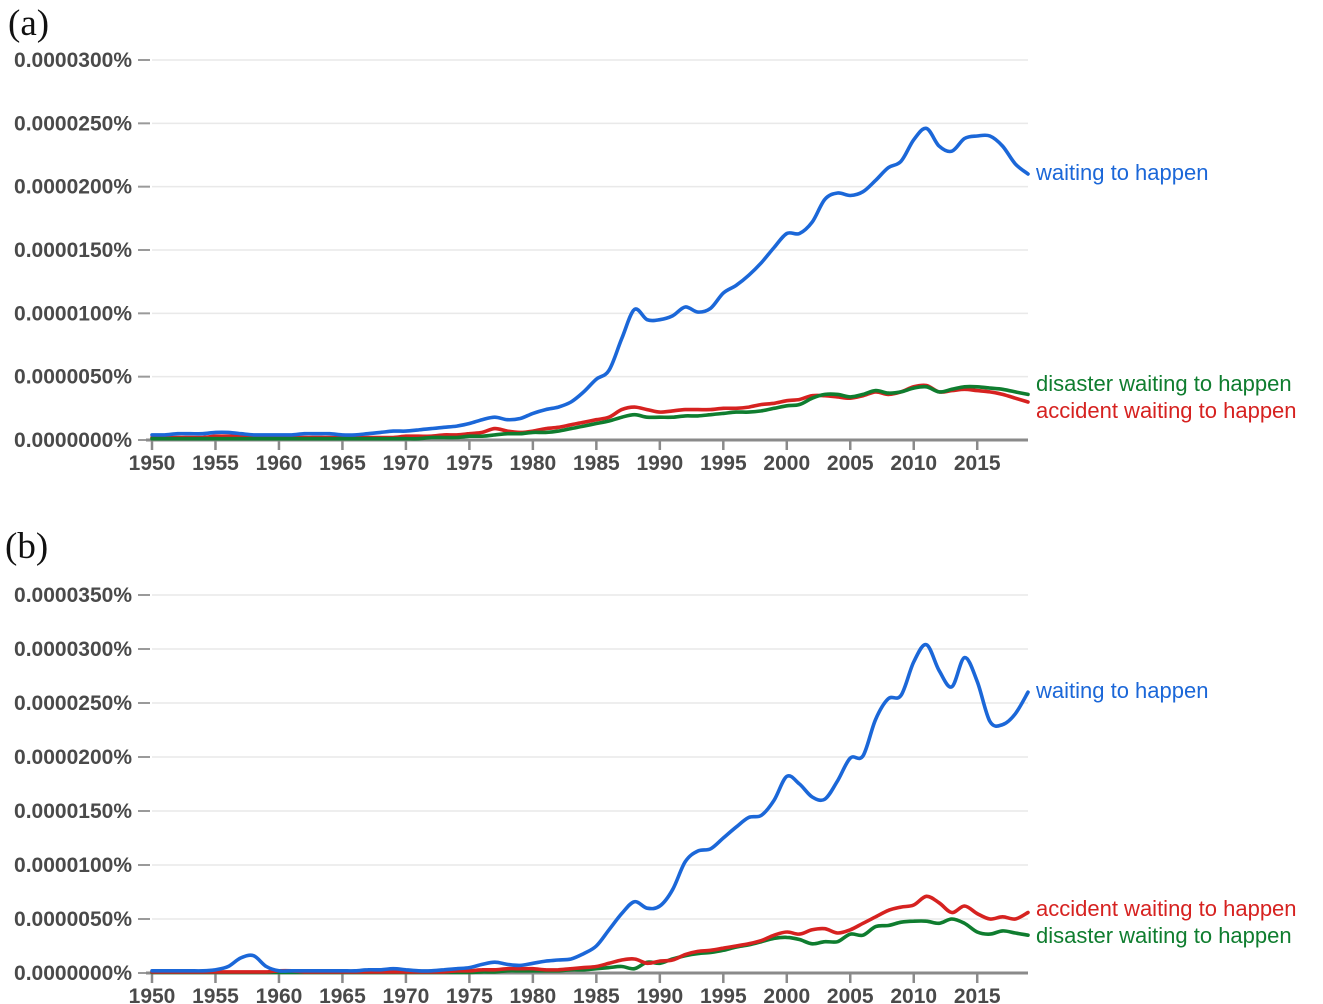  Describe the element at coordinates (29, 23) in the screenshot. I see `panel-a-label: (a)` at that location.